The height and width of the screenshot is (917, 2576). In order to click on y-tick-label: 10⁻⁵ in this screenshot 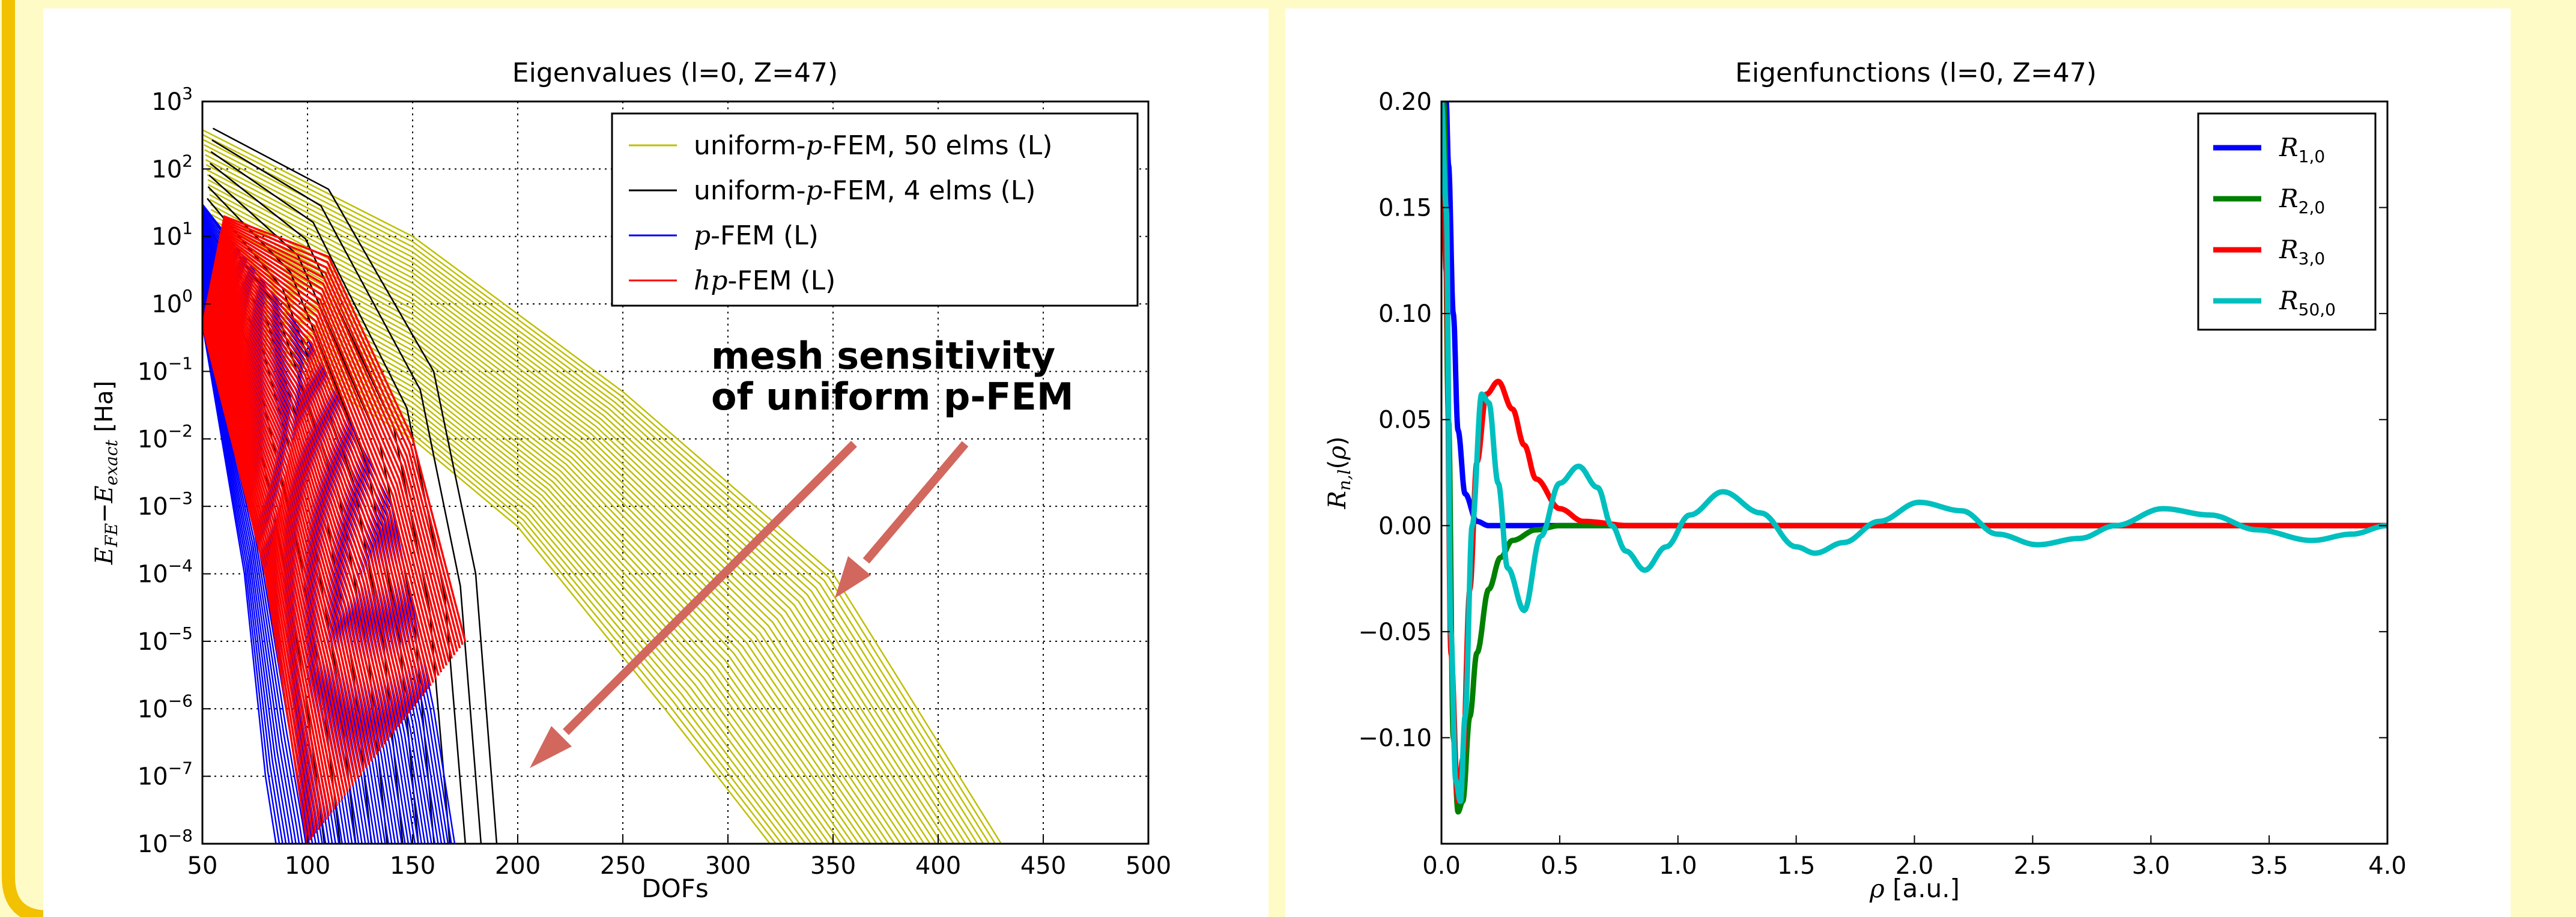, I will do `click(165, 639)`.